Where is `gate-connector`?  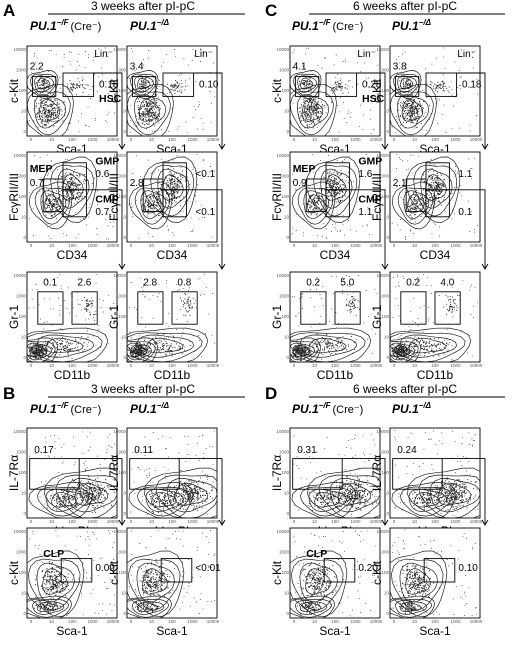
gate-connector is located at coordinates (208, 110).